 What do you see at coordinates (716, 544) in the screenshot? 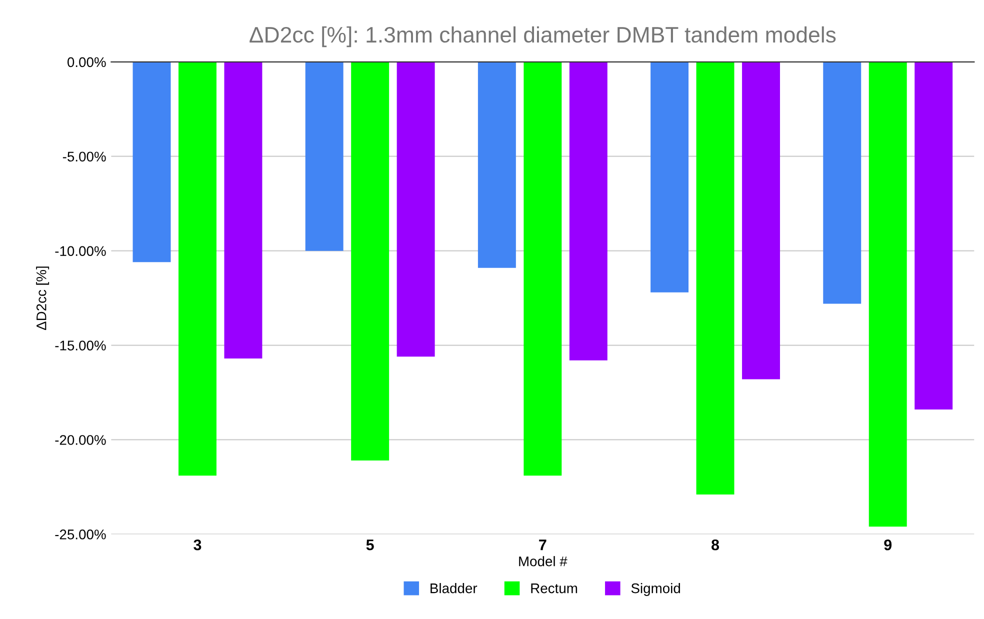
I see `x-tick-label: 8` at bounding box center [716, 544].